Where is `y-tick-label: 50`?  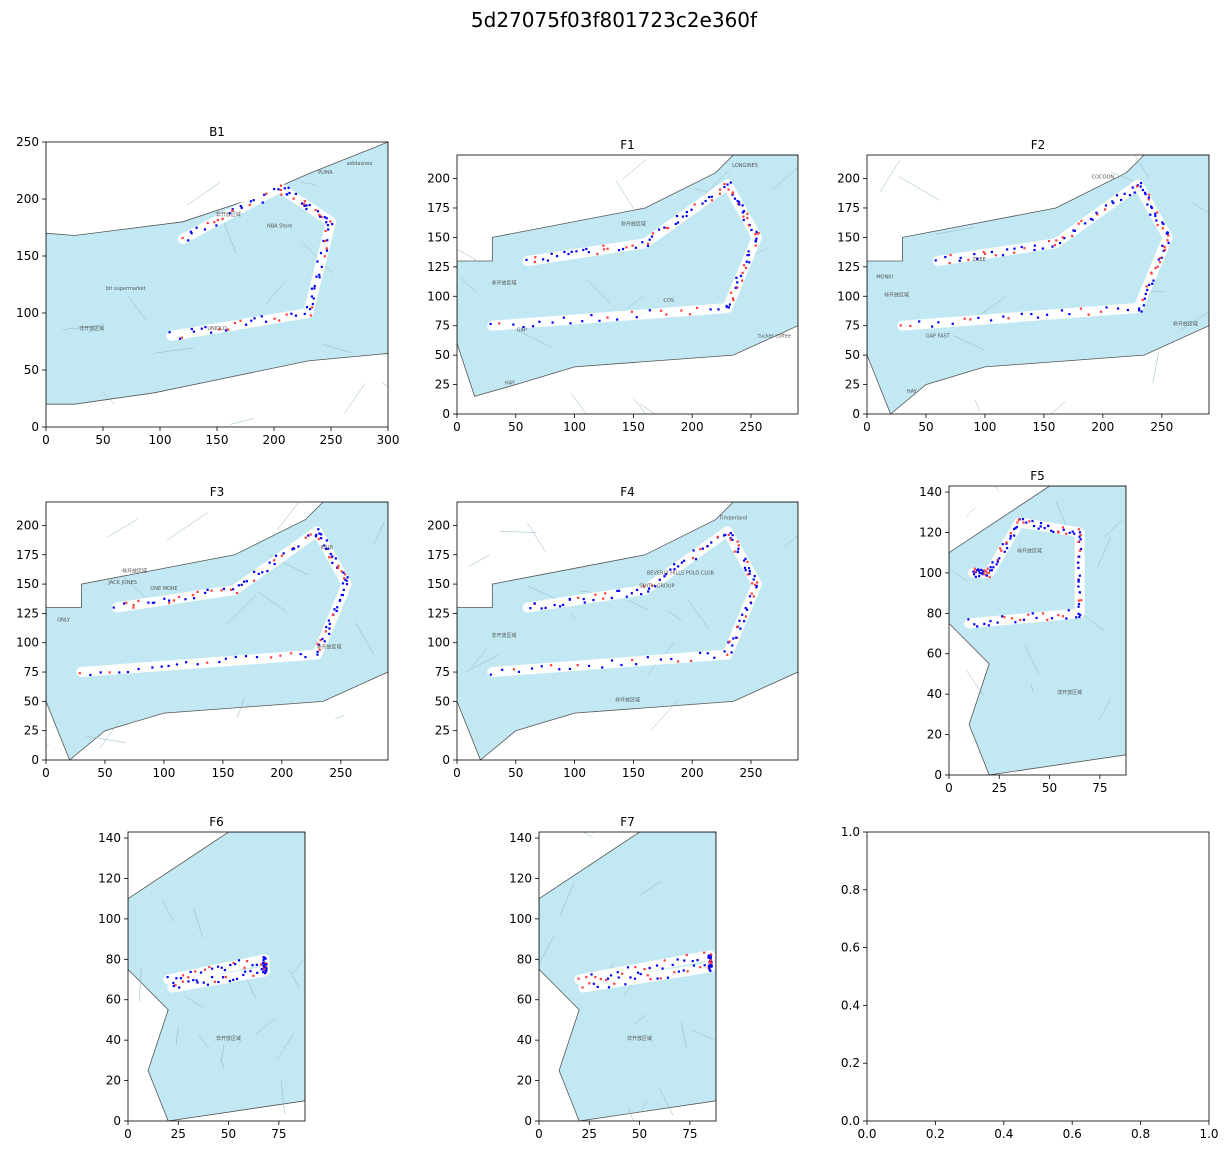 y-tick-label: 50 is located at coordinates (442, 701).